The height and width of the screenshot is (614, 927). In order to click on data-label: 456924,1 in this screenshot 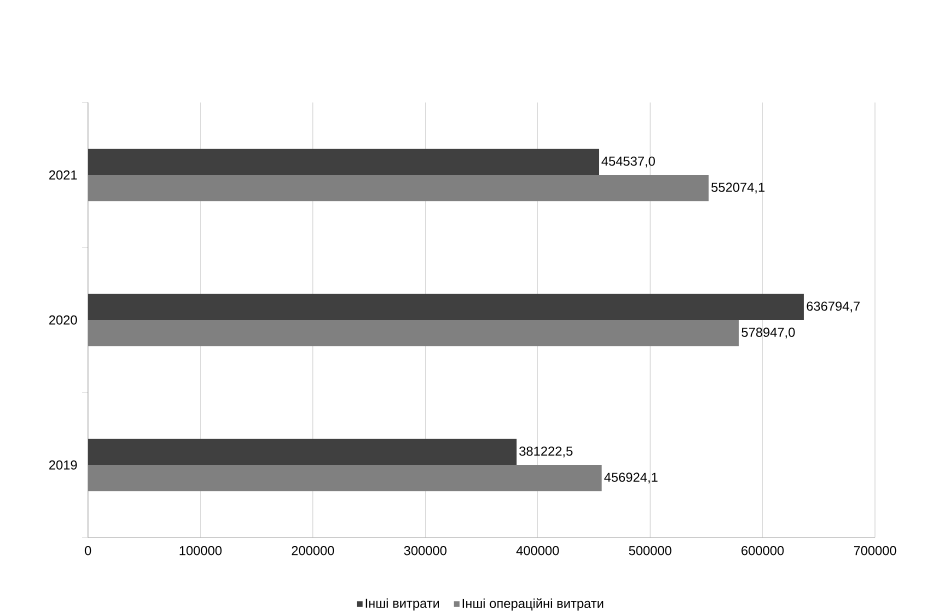, I will do `click(631, 478)`.